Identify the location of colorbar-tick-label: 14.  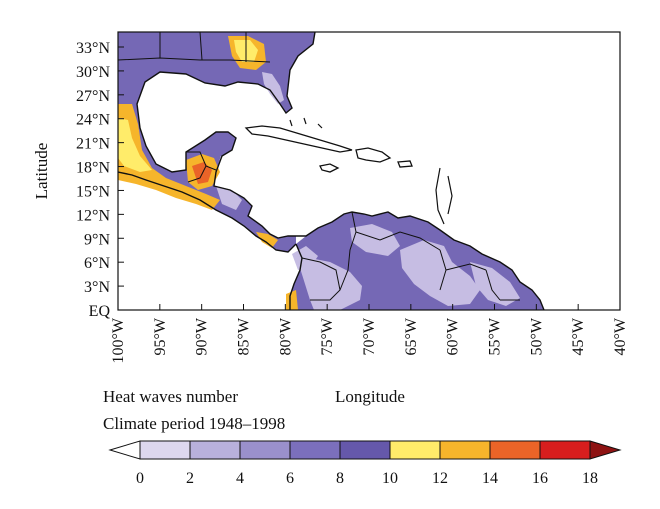
(490, 478).